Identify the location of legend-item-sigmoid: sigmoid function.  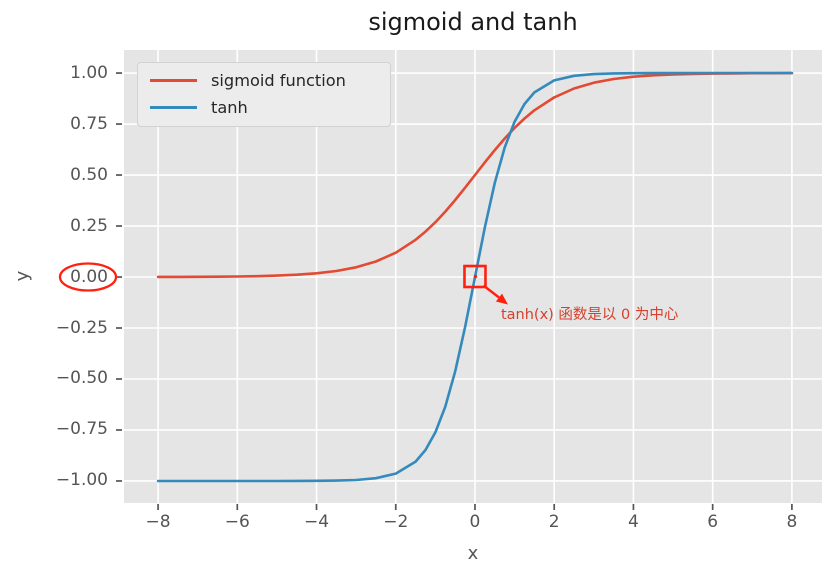
(264, 80).